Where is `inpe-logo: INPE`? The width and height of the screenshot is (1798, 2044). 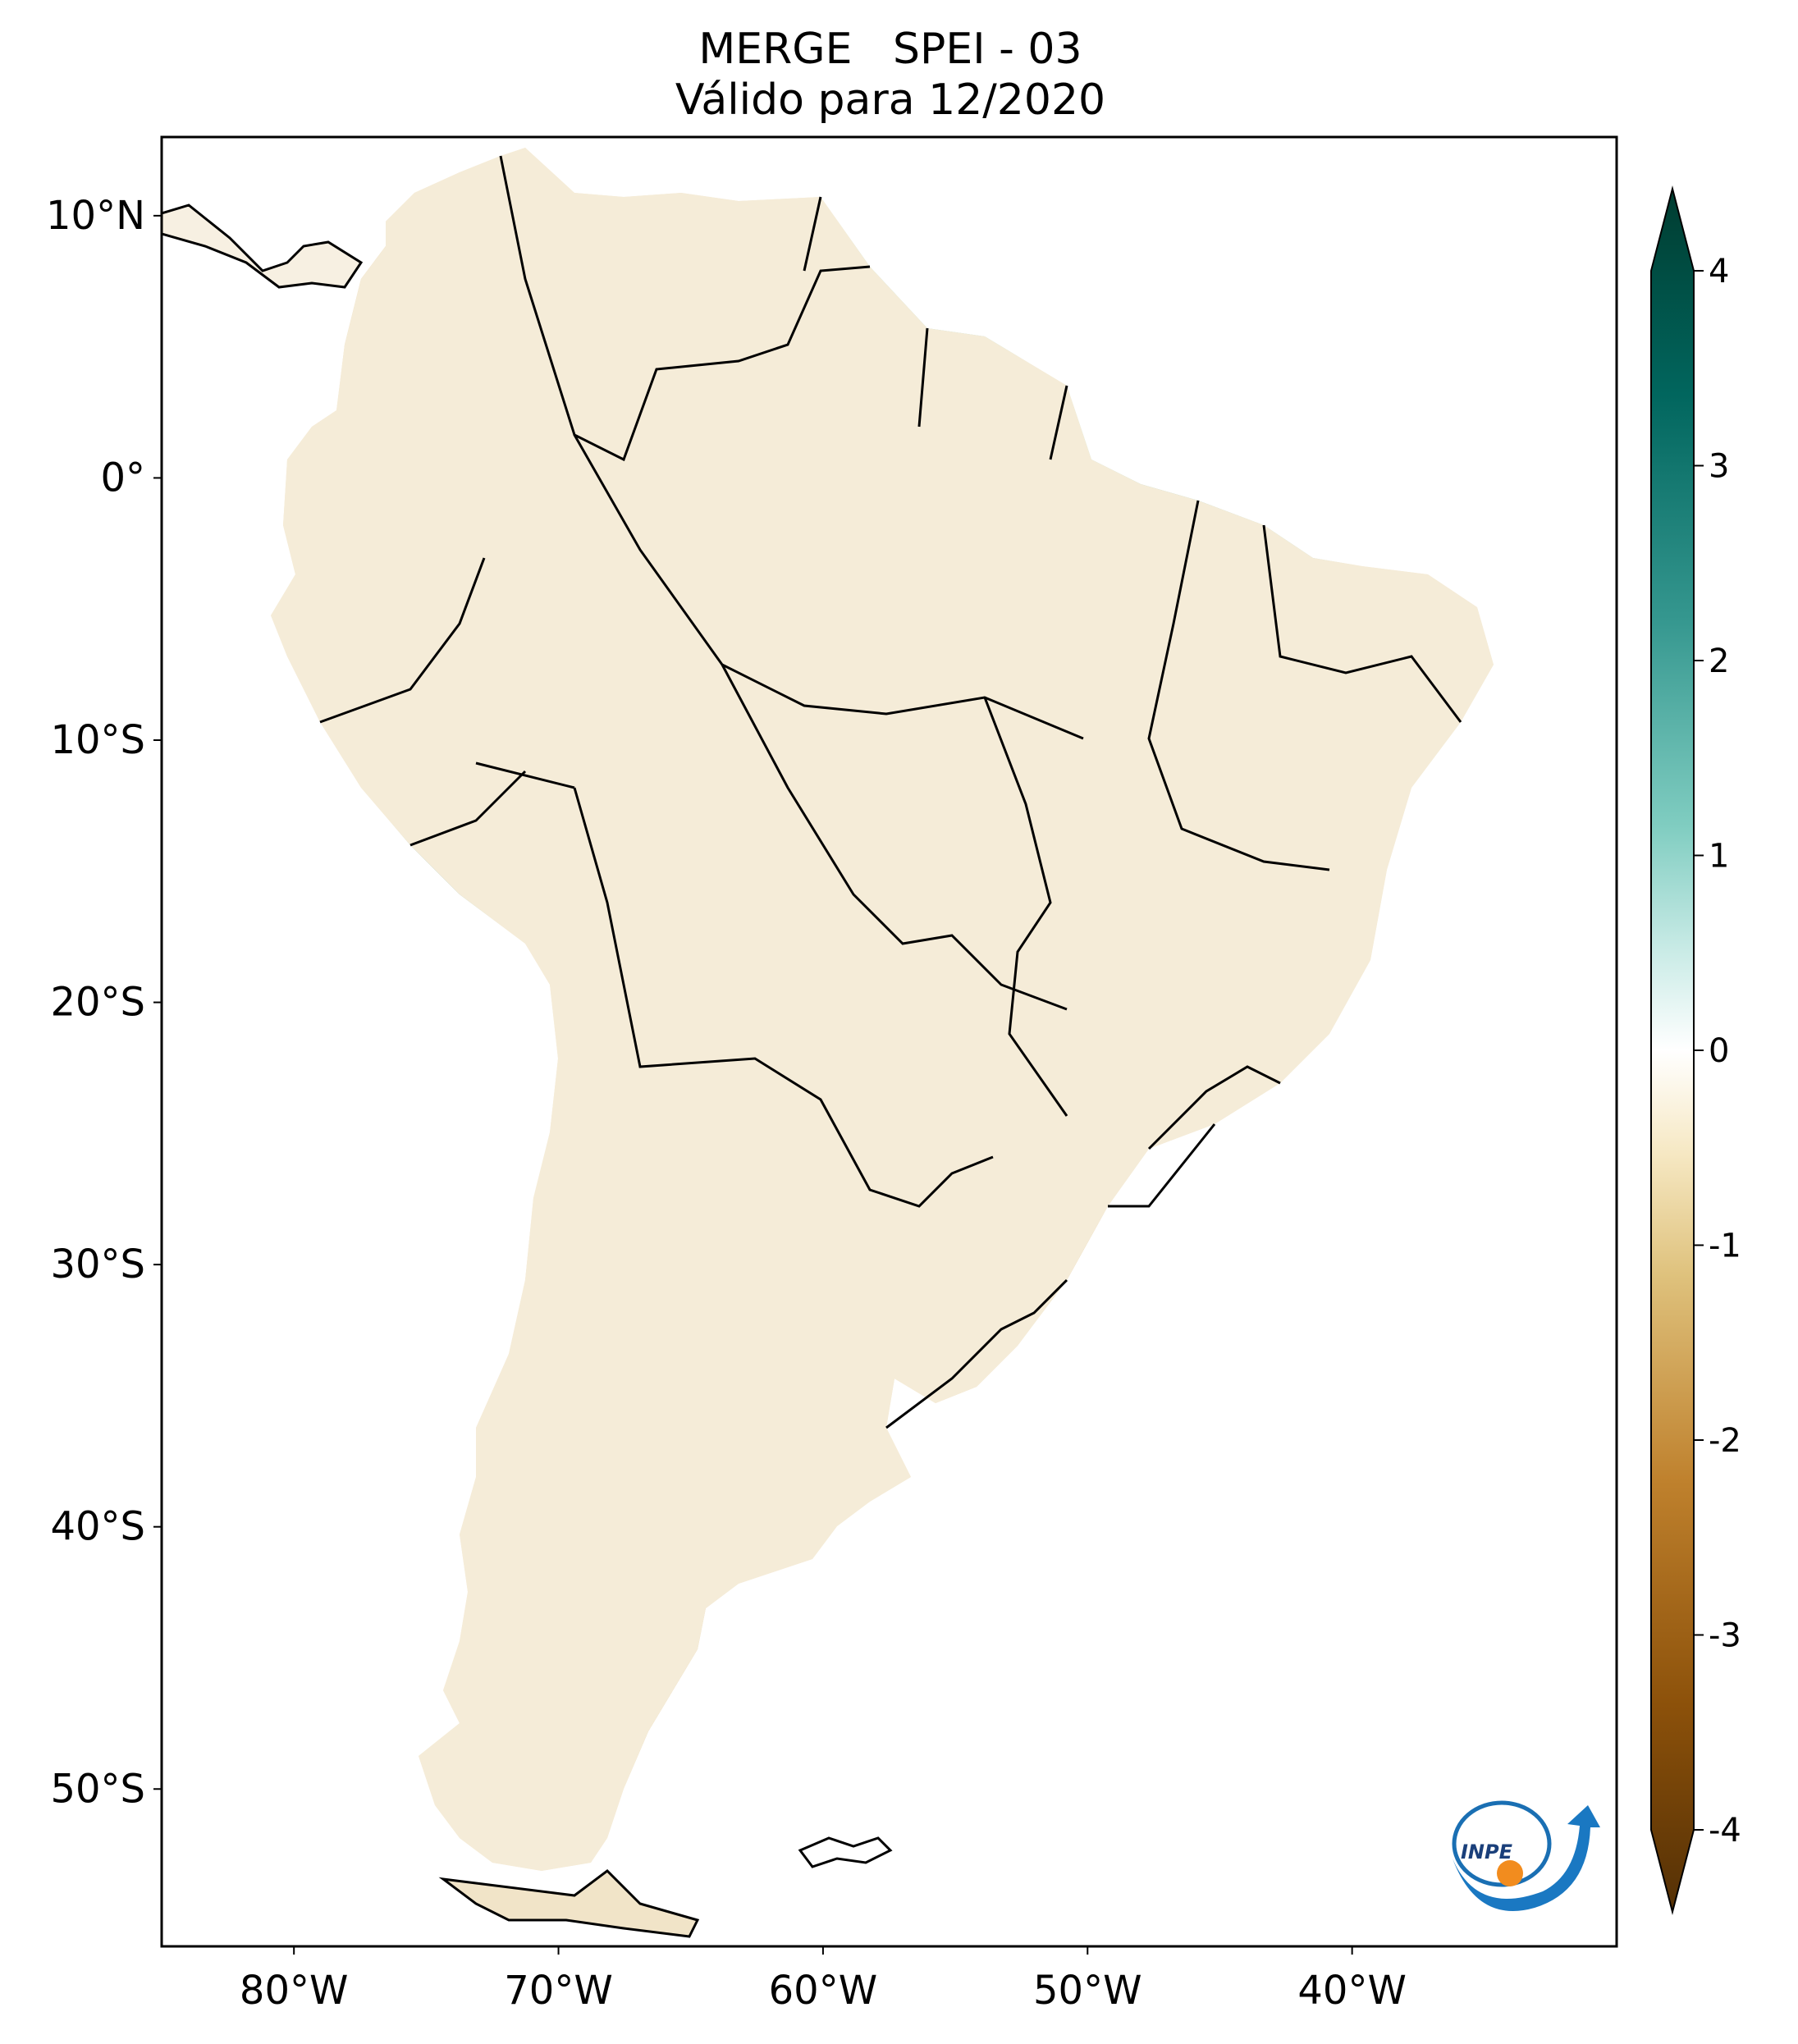
inpe-logo: INPE is located at coordinates (1526, 1855).